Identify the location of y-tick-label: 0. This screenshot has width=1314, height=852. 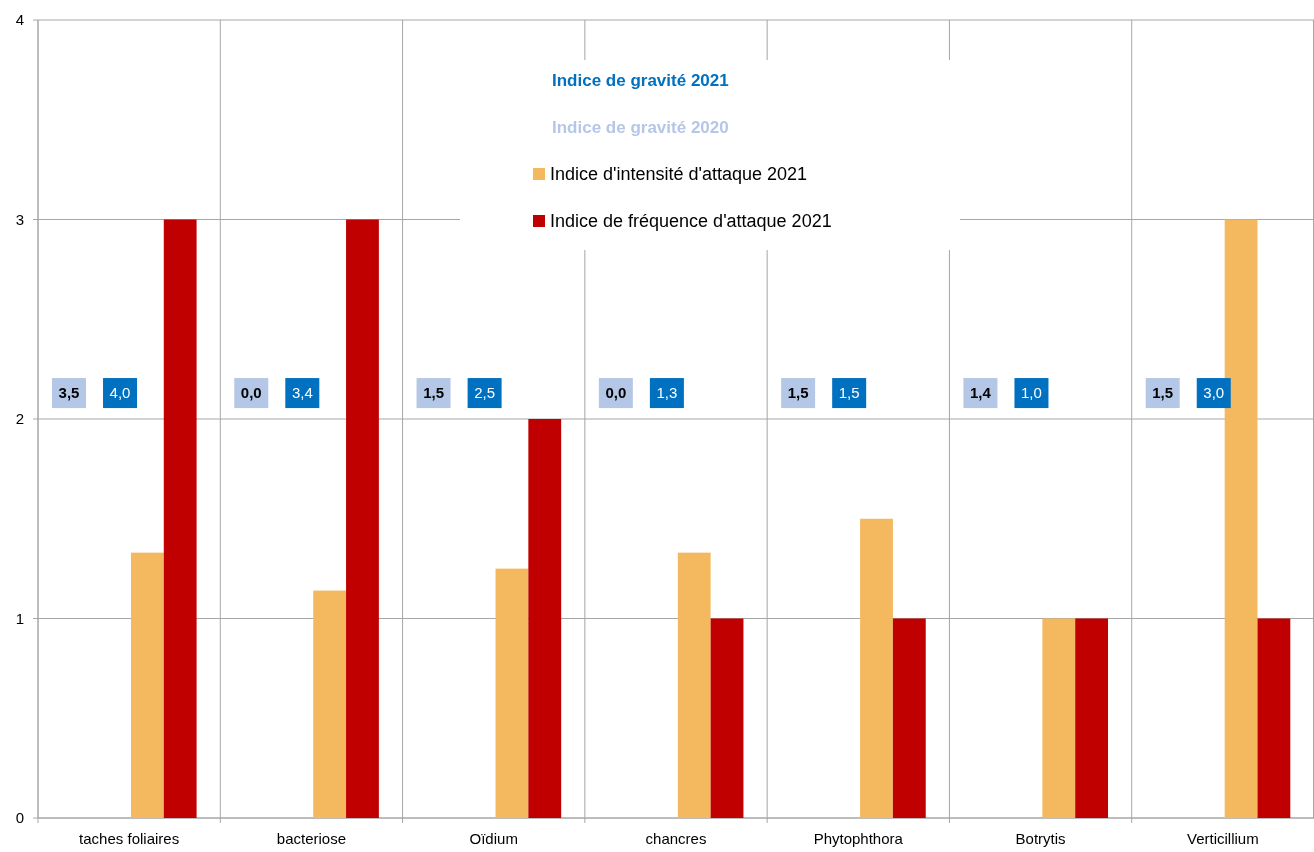
(19, 817).